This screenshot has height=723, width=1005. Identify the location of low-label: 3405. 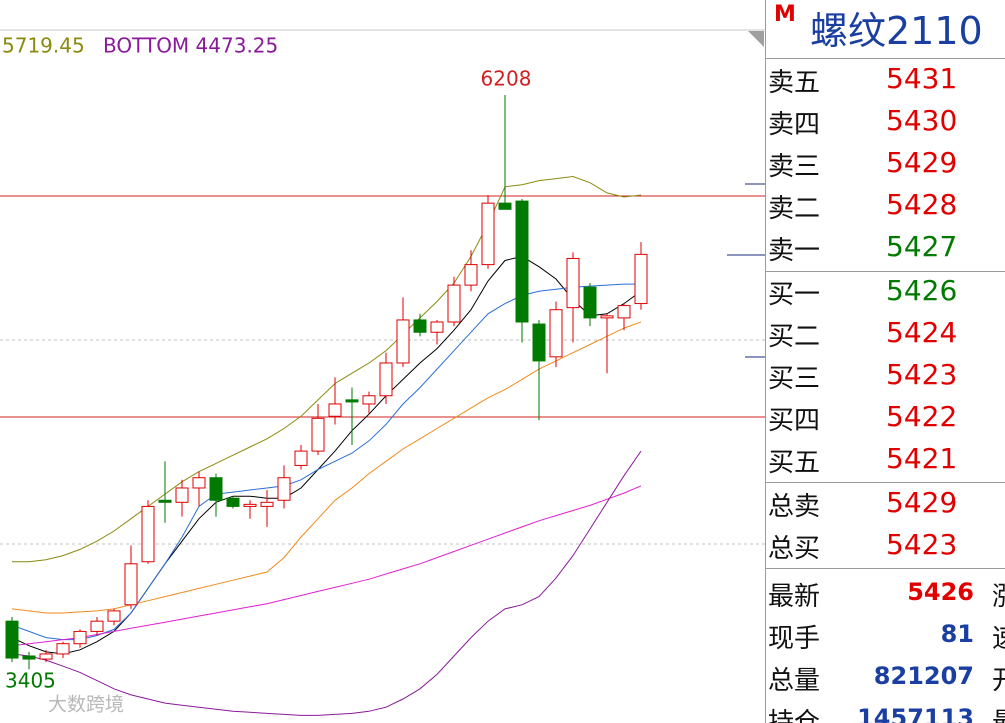
(30, 681).